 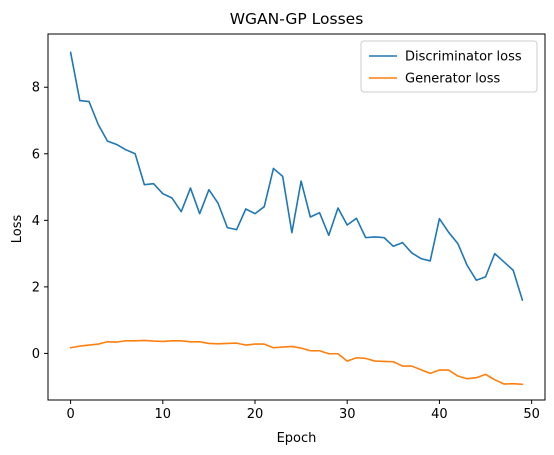 I want to click on legend-box, so click(x=449, y=66).